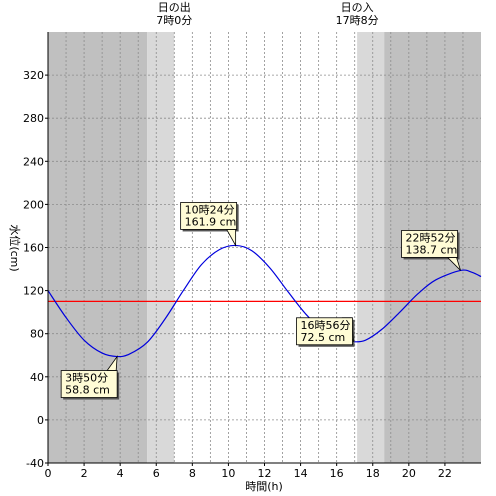  What do you see at coordinates (409, 473) in the screenshot?
I see `x-tick-label: 20` at bounding box center [409, 473].